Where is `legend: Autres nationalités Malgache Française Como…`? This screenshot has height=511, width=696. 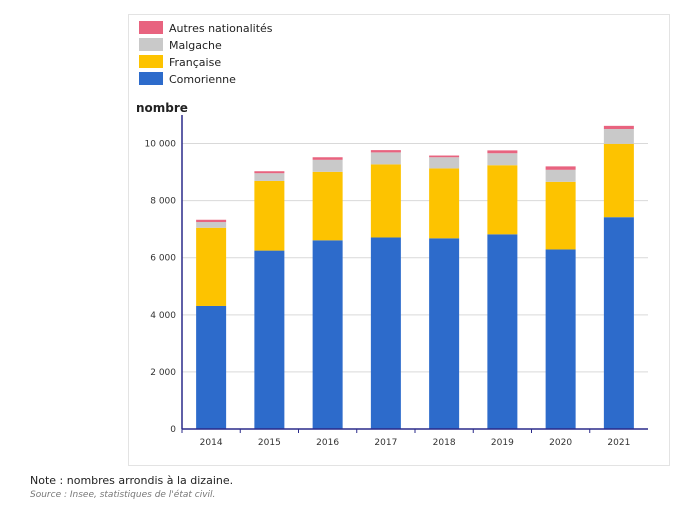 legend: Autres nationalités Malgache Française Como… is located at coordinates (206, 53).